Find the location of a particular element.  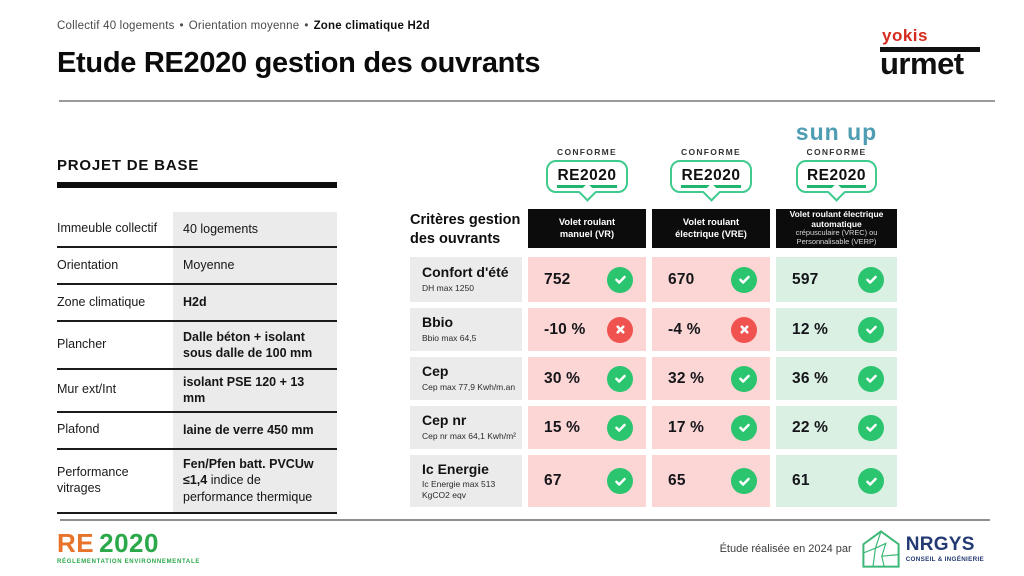

house-icon is located at coordinates (881, 549).